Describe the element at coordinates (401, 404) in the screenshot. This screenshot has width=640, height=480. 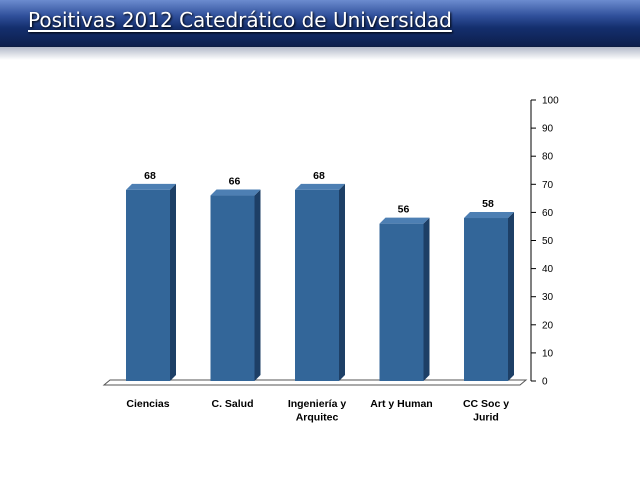
I see `x-tick-label: Art y Human` at that location.